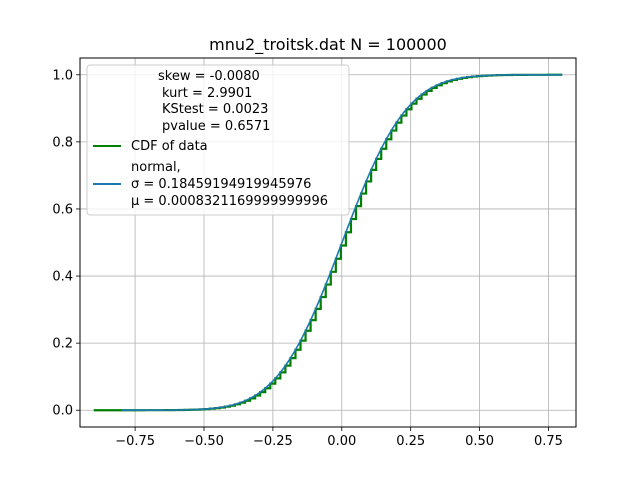 The width and height of the screenshot is (640, 480). Describe the element at coordinates (135, 441) in the screenshot. I see `x-tick-label: −0.75` at that location.